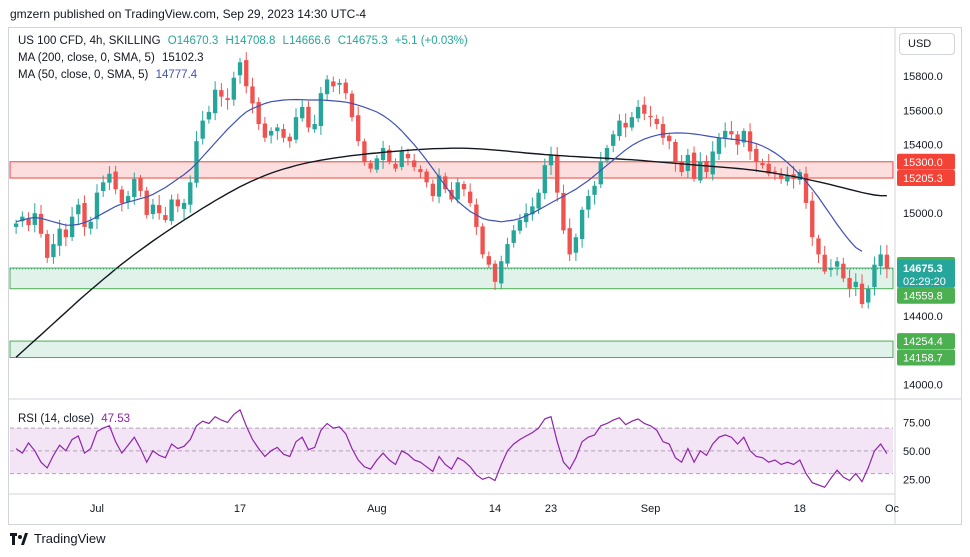 The width and height of the screenshot is (970, 557). What do you see at coordinates (923, 342) in the screenshot?
I see `badge-support2-top: 14254.4` at bounding box center [923, 342].